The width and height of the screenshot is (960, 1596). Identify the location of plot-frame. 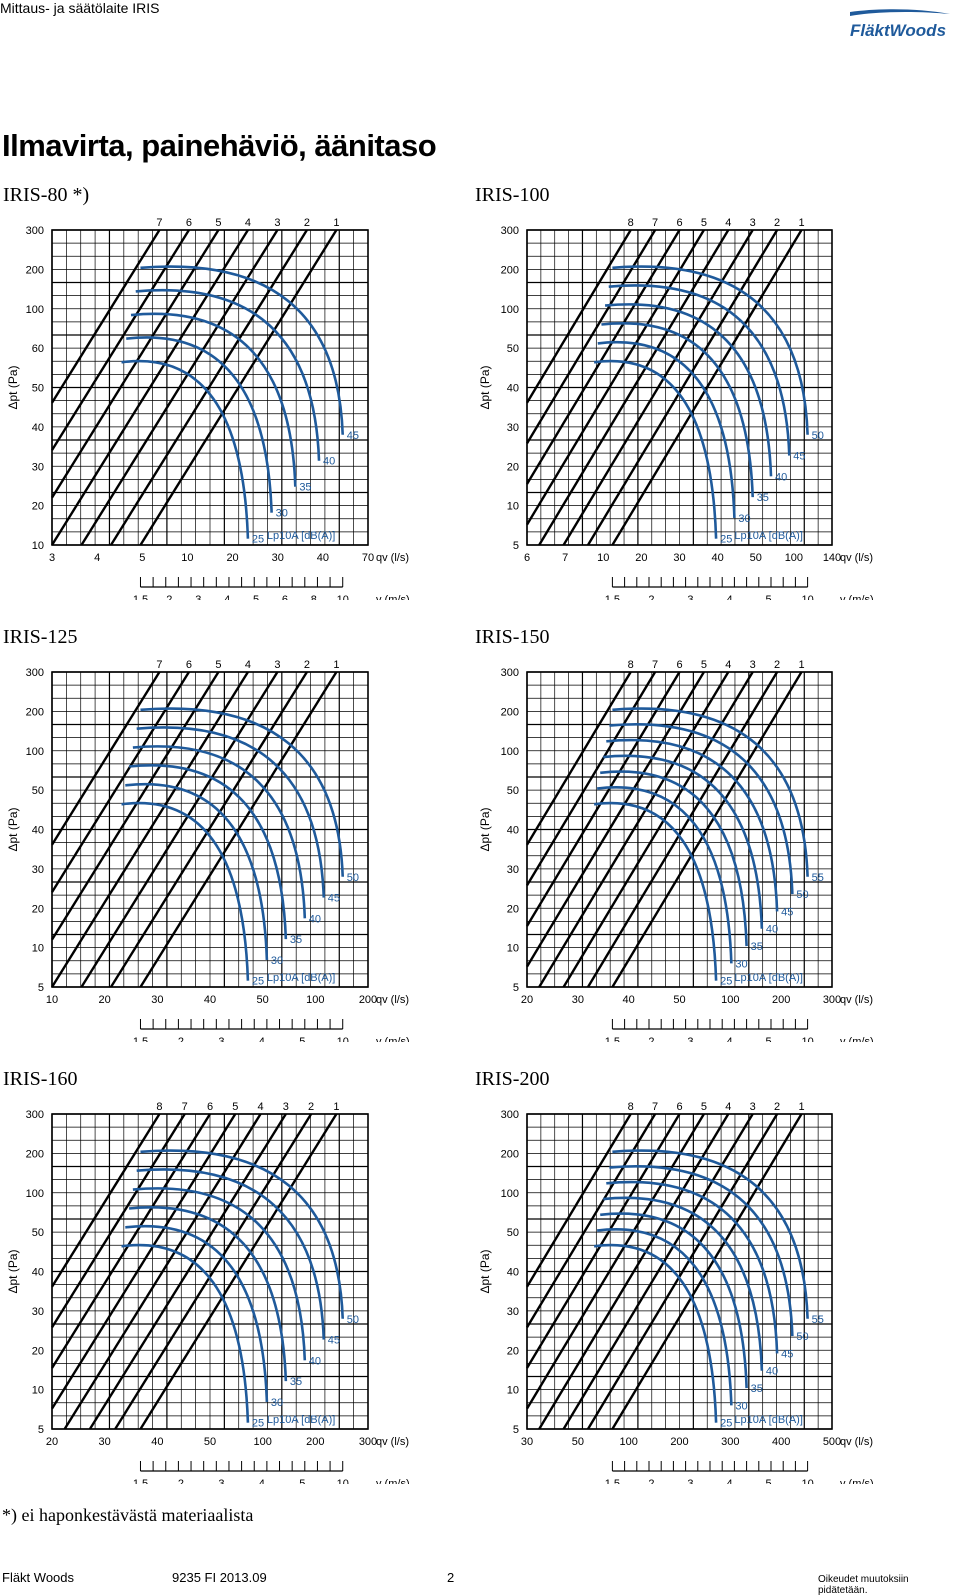
(210, 829).